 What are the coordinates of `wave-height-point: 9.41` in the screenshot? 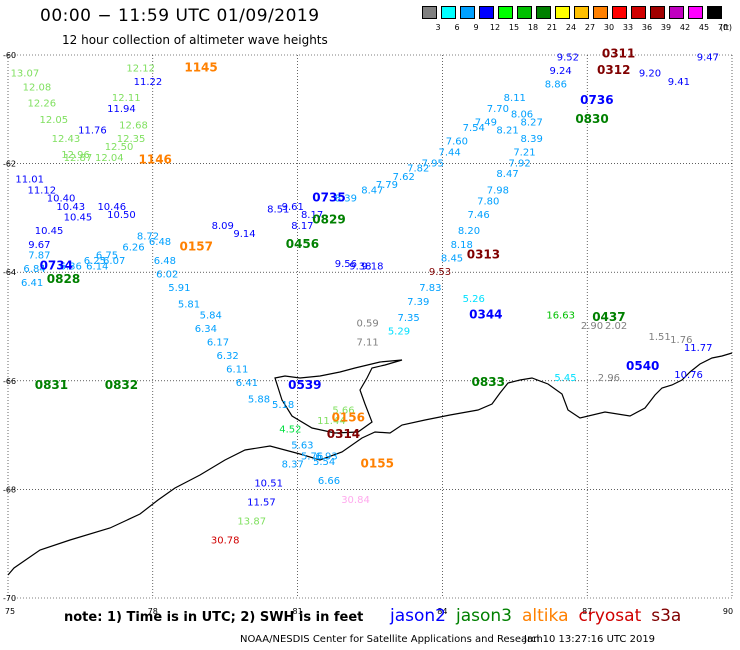 It's located at (679, 82).